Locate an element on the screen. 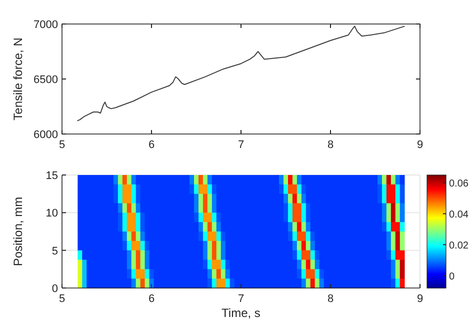  y-tick-label: 5 is located at coordinates (55, 251).